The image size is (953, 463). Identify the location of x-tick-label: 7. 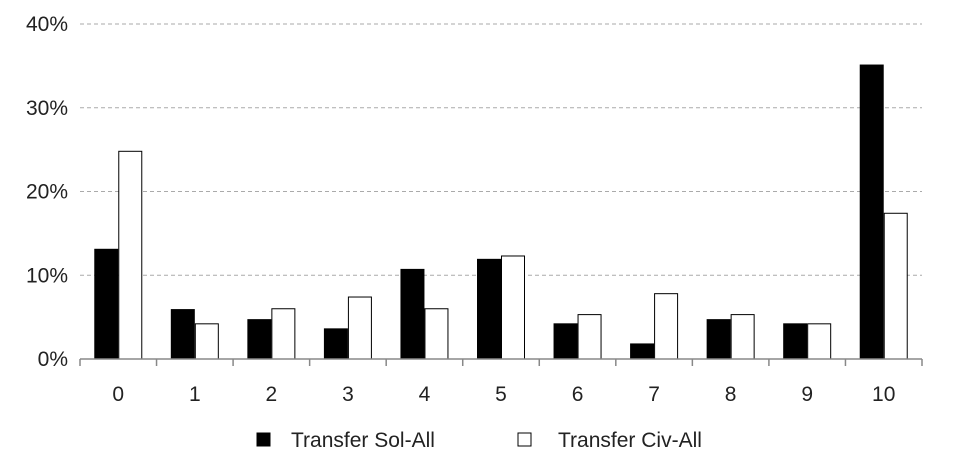
(654, 394).